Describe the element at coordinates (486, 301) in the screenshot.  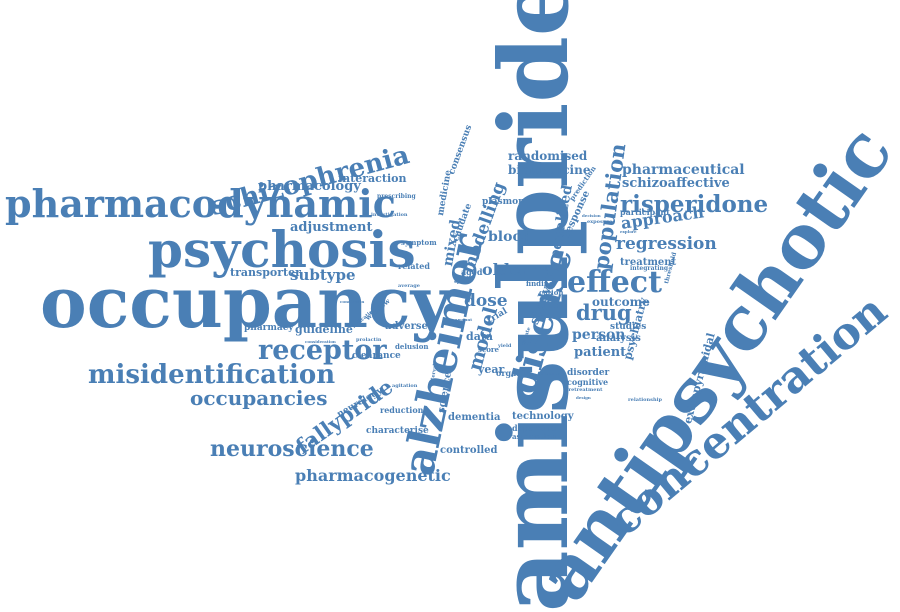
I see `word-dose: dose` at that location.